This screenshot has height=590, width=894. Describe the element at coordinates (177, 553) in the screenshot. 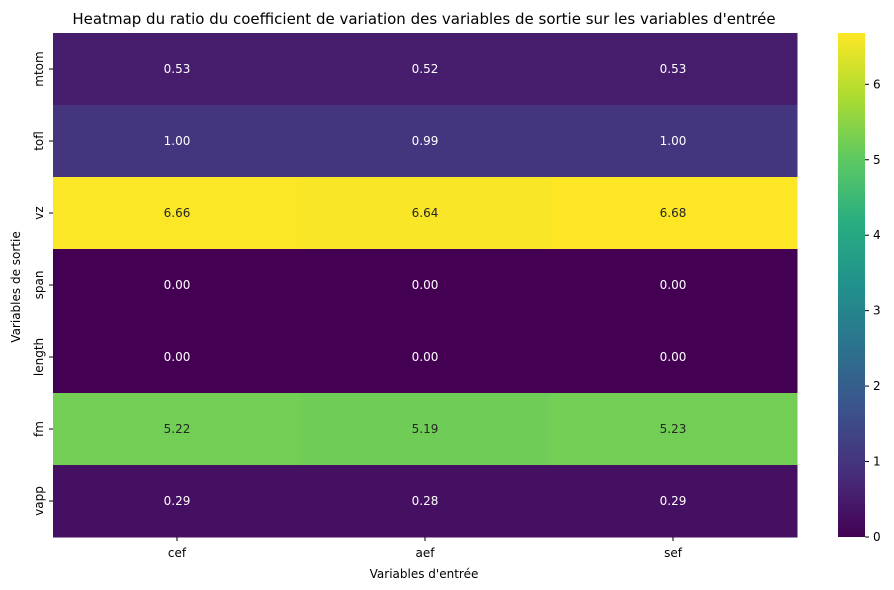

I see `x-tick-label: cef` at that location.